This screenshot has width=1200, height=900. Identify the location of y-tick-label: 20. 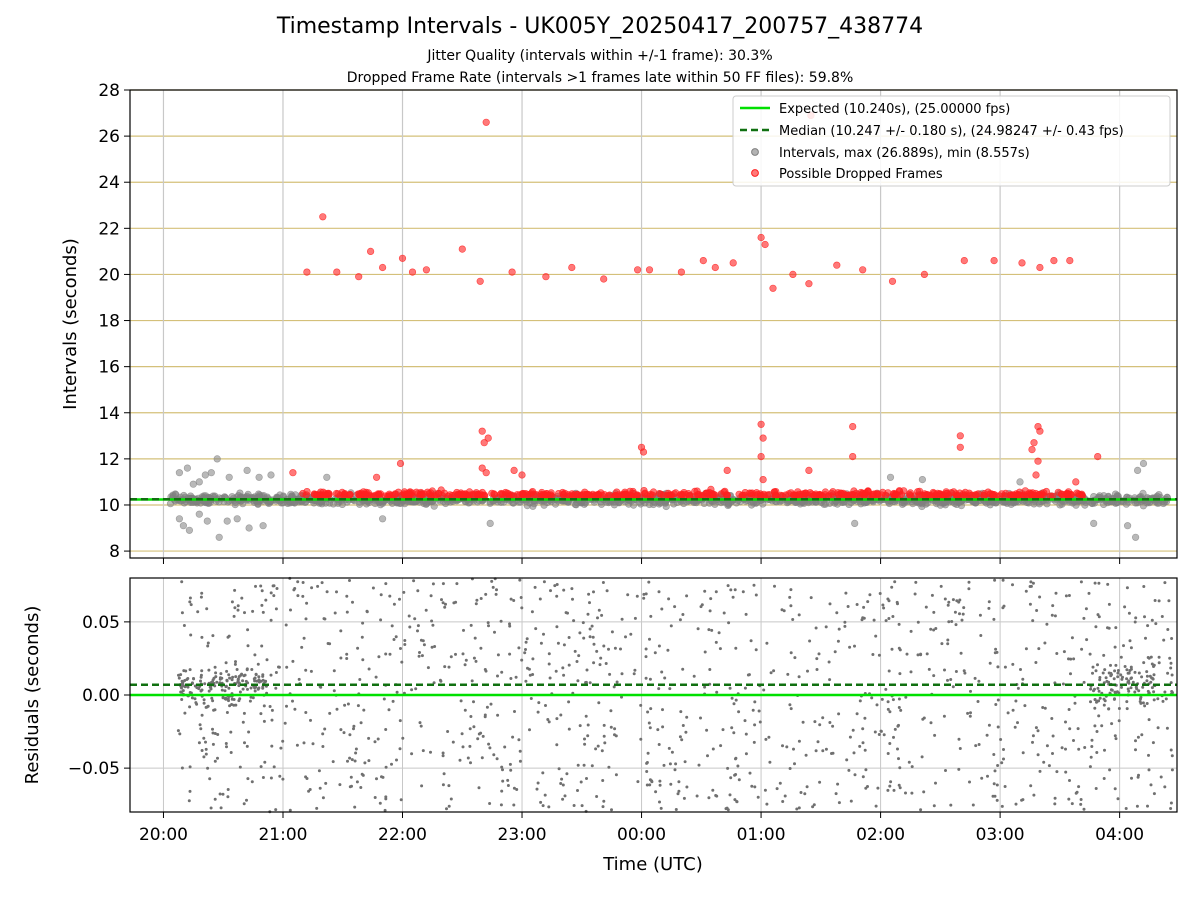
(109, 275).